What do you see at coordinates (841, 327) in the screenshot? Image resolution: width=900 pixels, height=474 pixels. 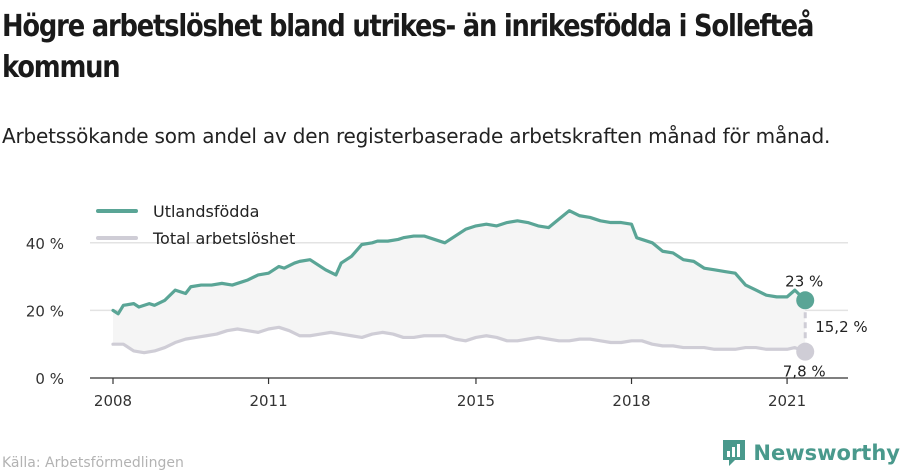 I see `gap-label: 15,2 %` at bounding box center [841, 327].